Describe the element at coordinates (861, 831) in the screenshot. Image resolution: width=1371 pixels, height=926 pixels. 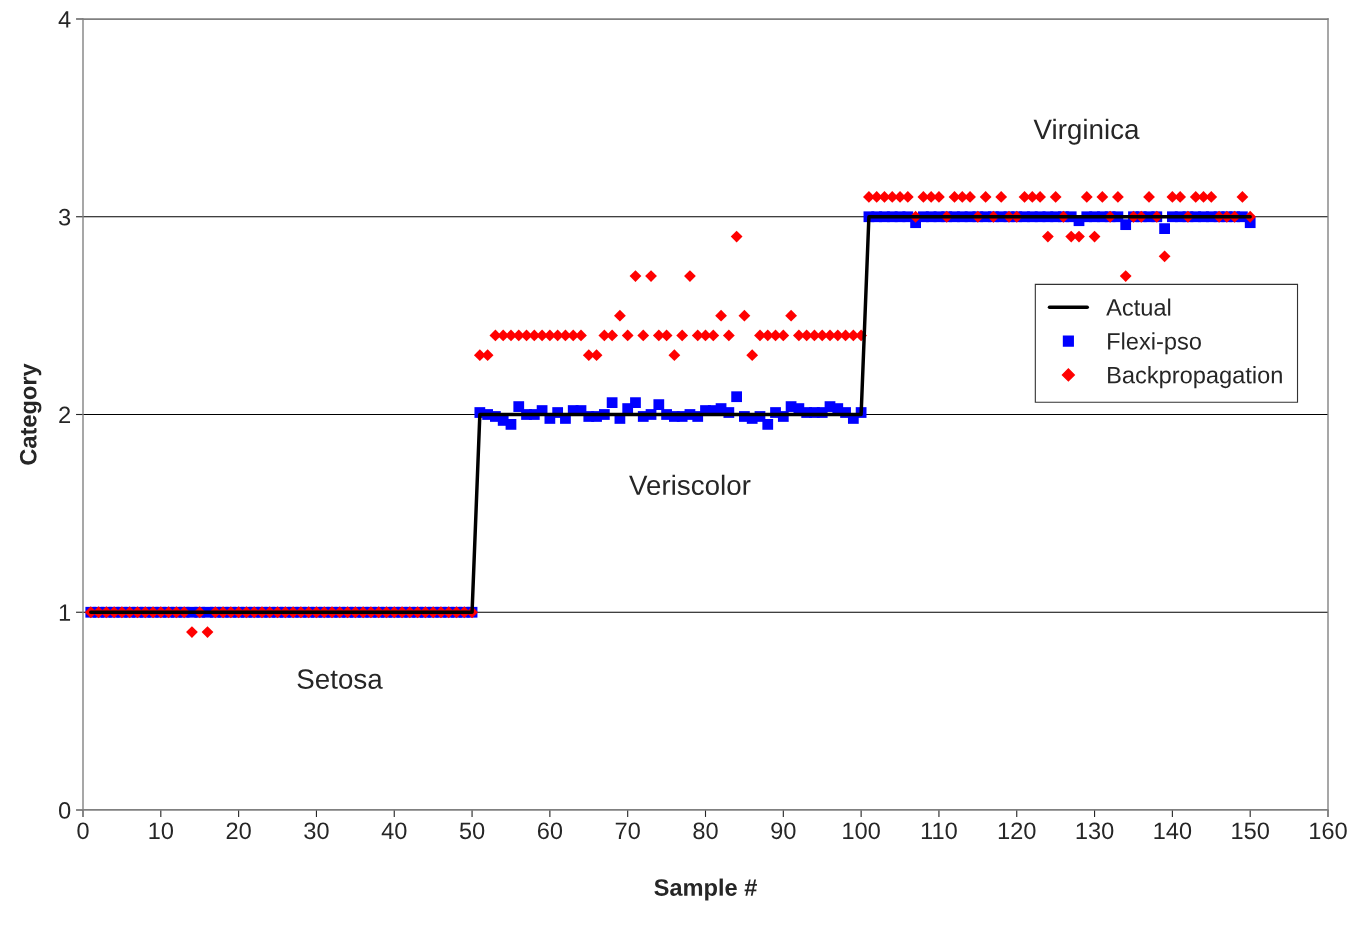
I see `x-tick-label: 100` at that location.